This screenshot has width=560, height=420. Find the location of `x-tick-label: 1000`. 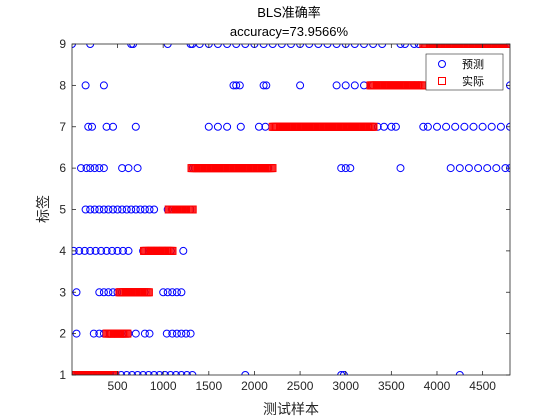

x-tick-label: 1000 is located at coordinates (163, 386).